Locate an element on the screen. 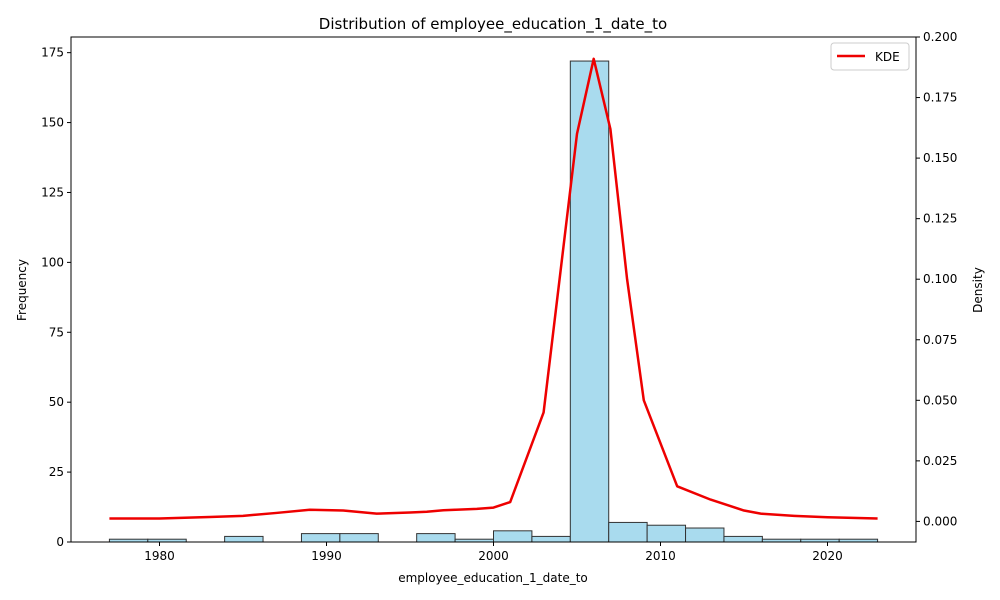 This screenshot has height=600, width=1000. legend-box is located at coordinates (870, 56).